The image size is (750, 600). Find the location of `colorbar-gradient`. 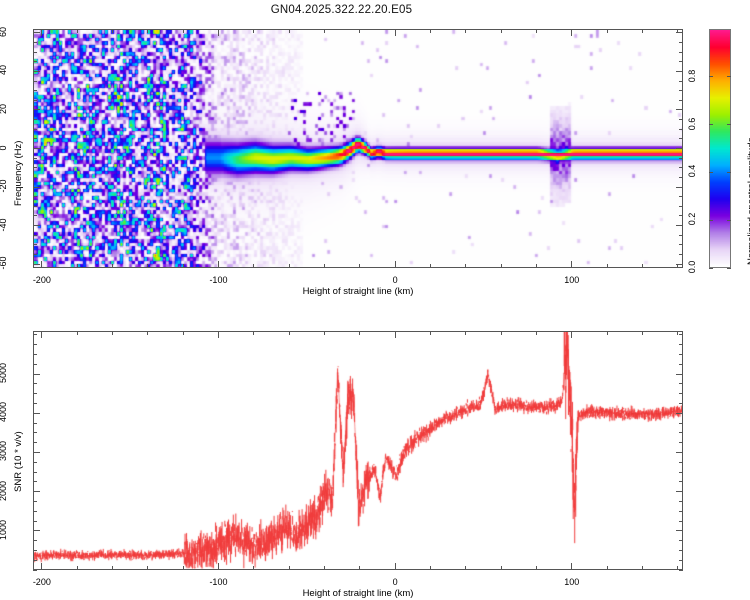

colorbar-gradient is located at coordinates (720, 148).